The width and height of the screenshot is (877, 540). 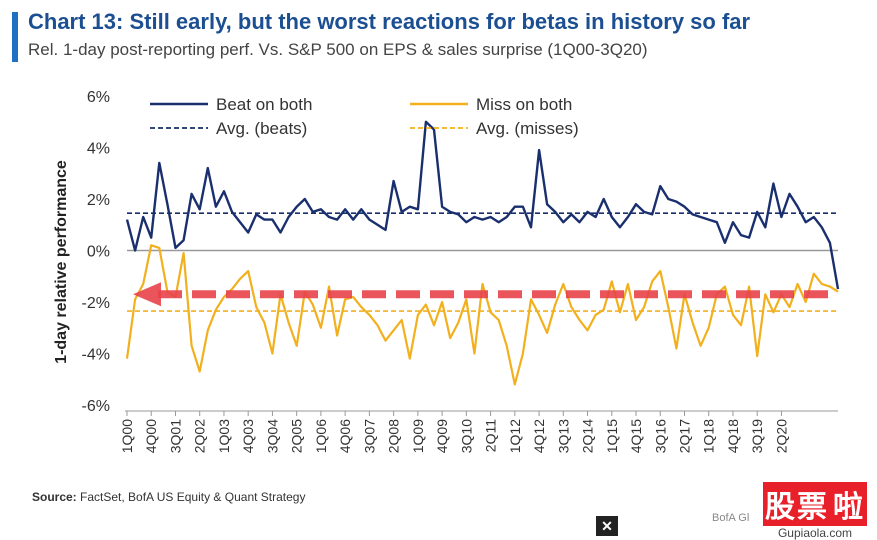 I want to click on x-tick-label: 3Q07, so click(x=369, y=436).